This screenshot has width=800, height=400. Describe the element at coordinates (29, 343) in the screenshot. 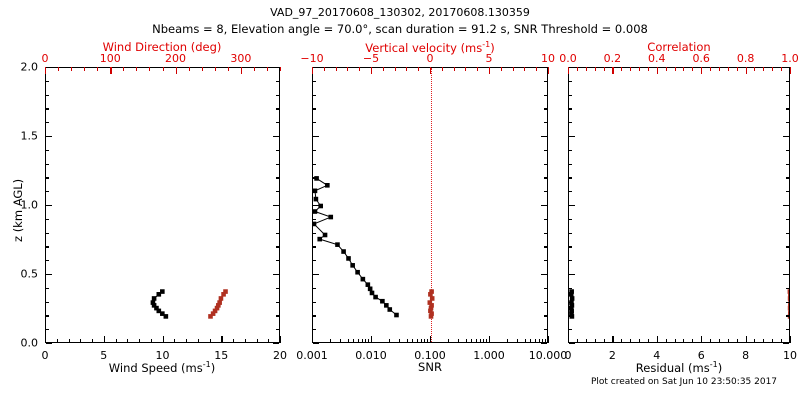

I see `y-tick-label: 0.0` at that location.